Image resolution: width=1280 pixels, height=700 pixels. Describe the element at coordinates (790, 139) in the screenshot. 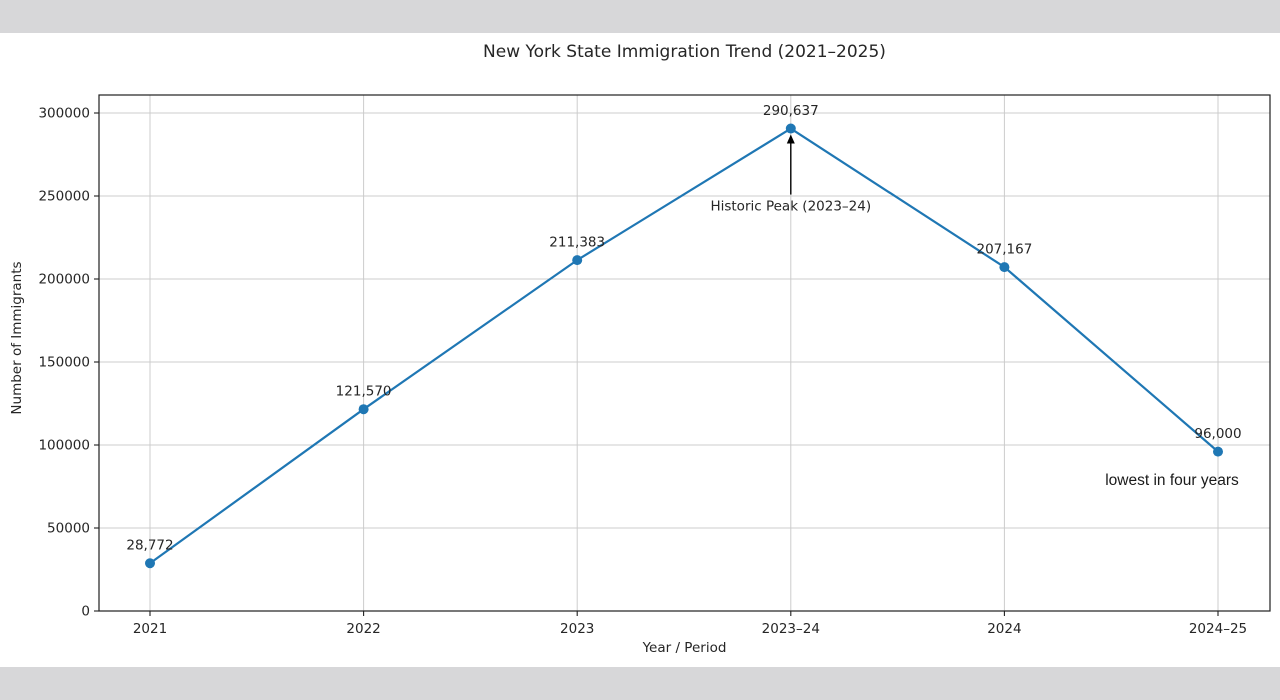

I see `annotation-arrow-head` at that location.